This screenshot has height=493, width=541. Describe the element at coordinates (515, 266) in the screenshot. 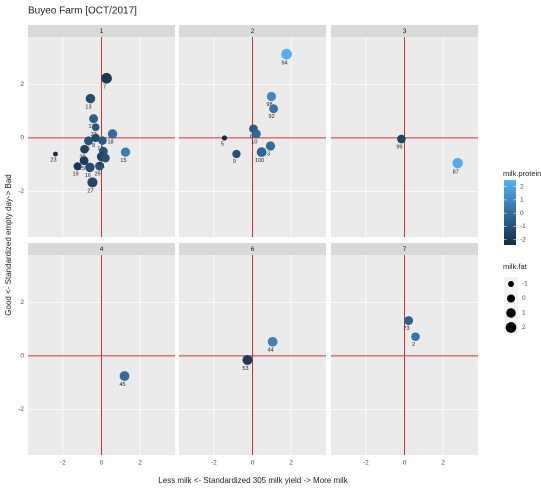

I see `size-legend-title: milk.fat` at that location.